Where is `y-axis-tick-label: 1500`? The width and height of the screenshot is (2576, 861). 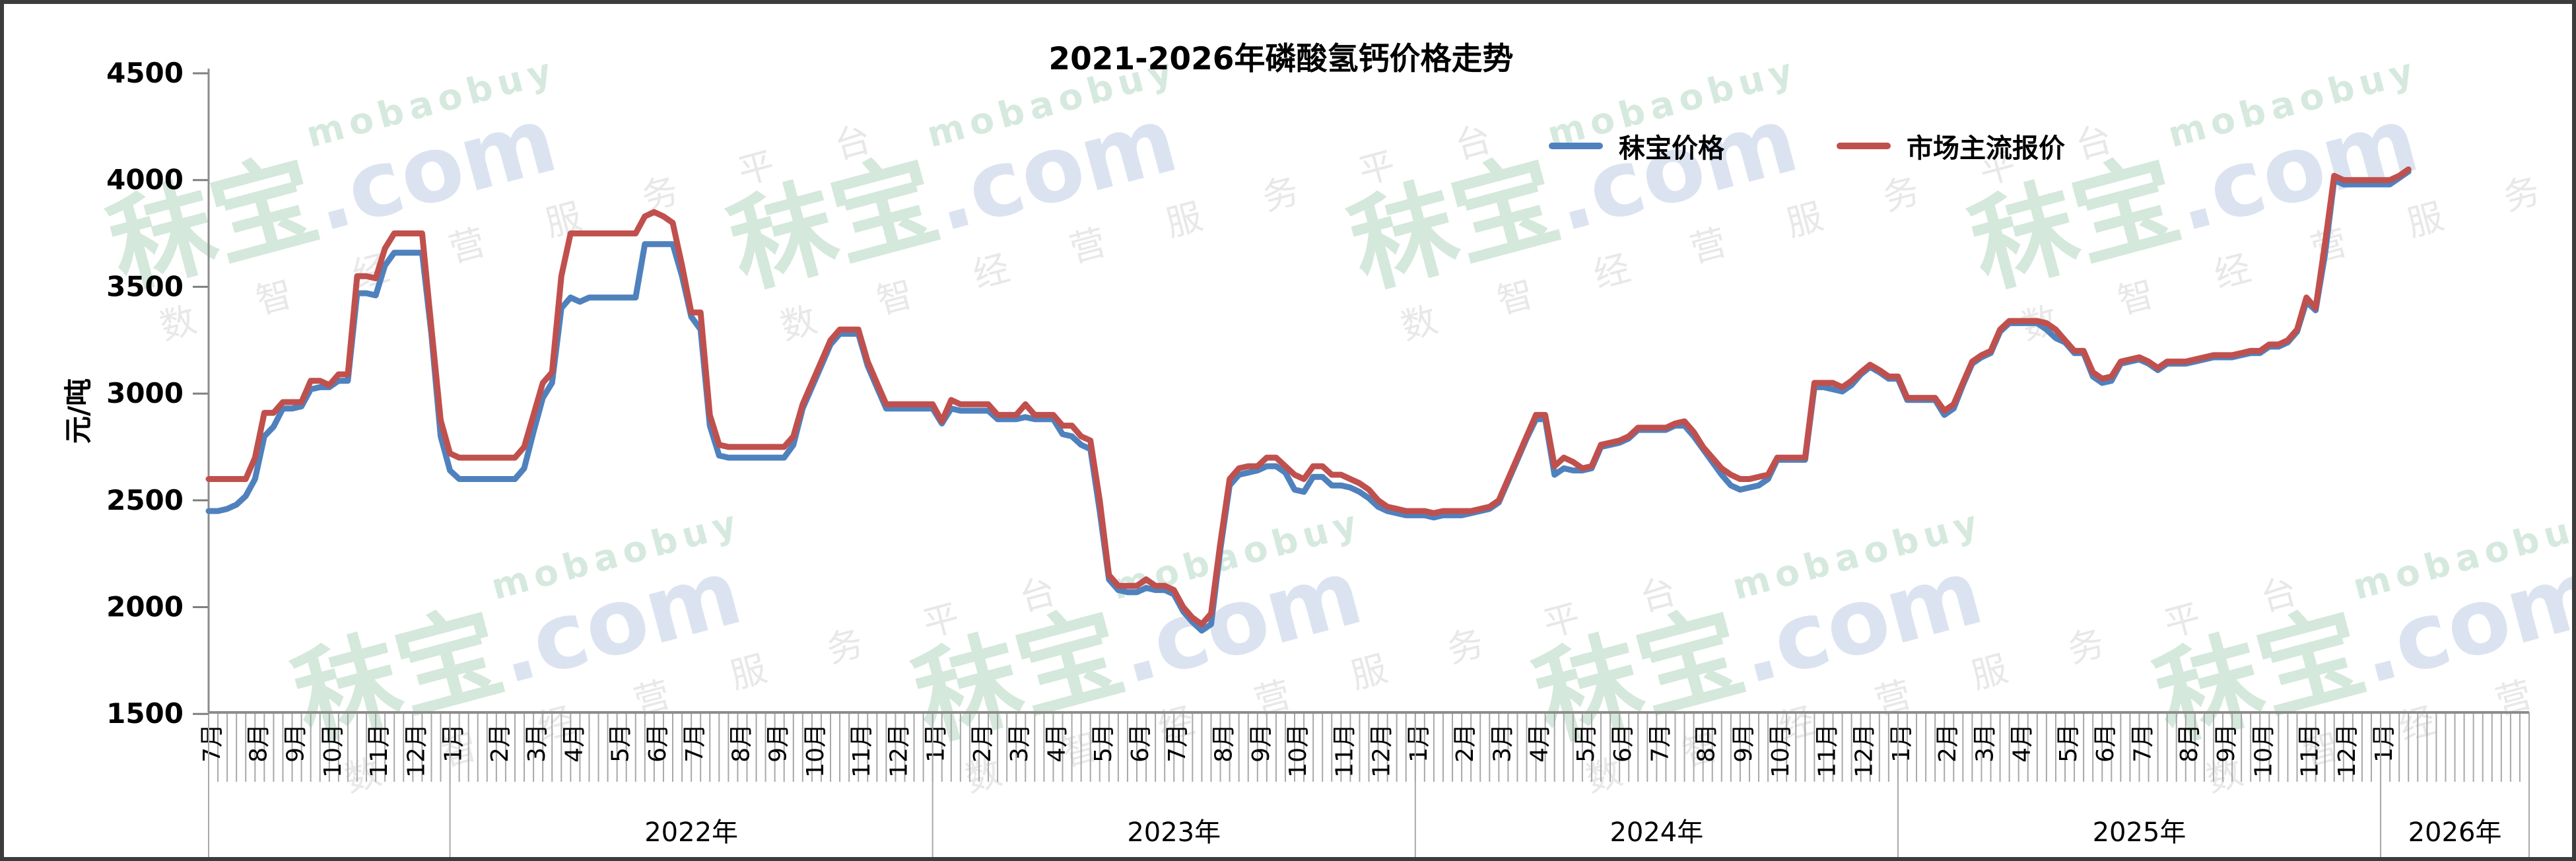 y-axis-tick-label: 1500 is located at coordinates (145, 713).